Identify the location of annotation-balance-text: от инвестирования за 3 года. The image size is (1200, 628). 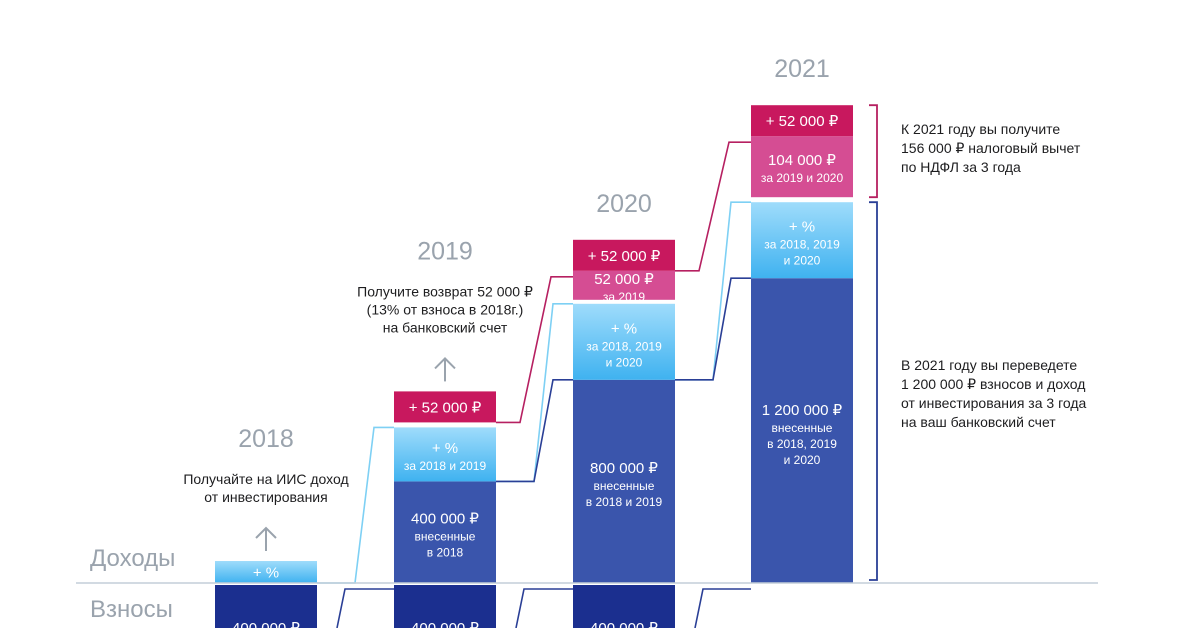
(994, 403).